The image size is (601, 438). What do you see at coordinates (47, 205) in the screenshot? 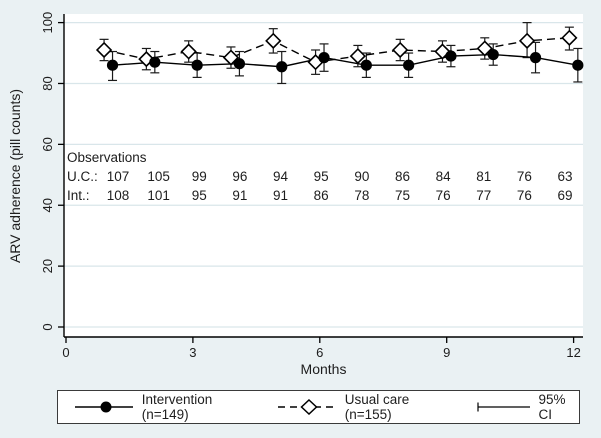
I see `y-tick-label: 40` at bounding box center [47, 205].